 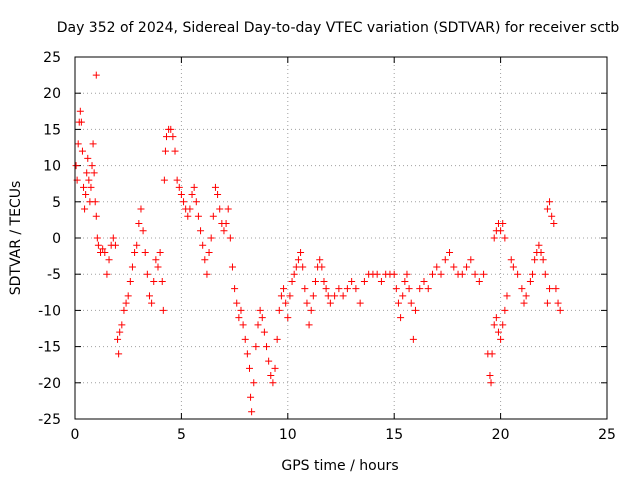 I want to click on y-tick-label: 20, so click(x=52, y=94).